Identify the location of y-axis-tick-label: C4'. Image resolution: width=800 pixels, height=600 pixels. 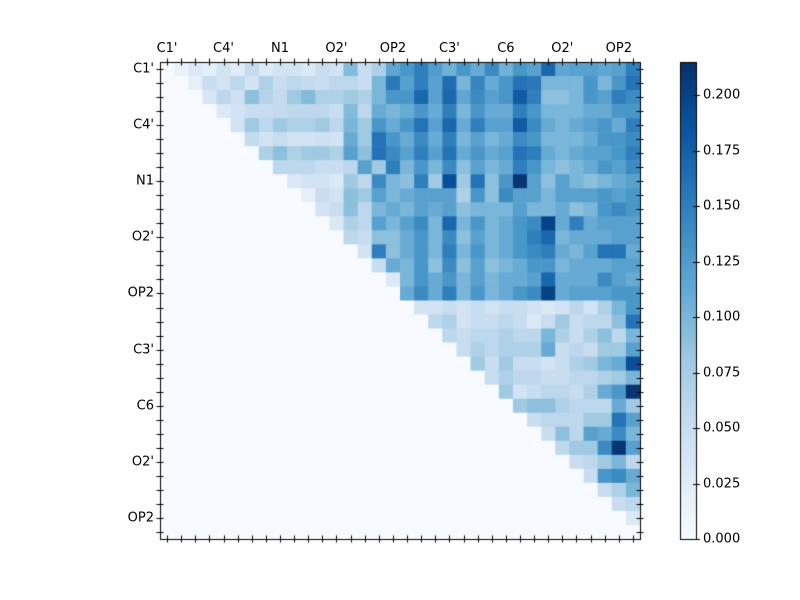
(143, 125).